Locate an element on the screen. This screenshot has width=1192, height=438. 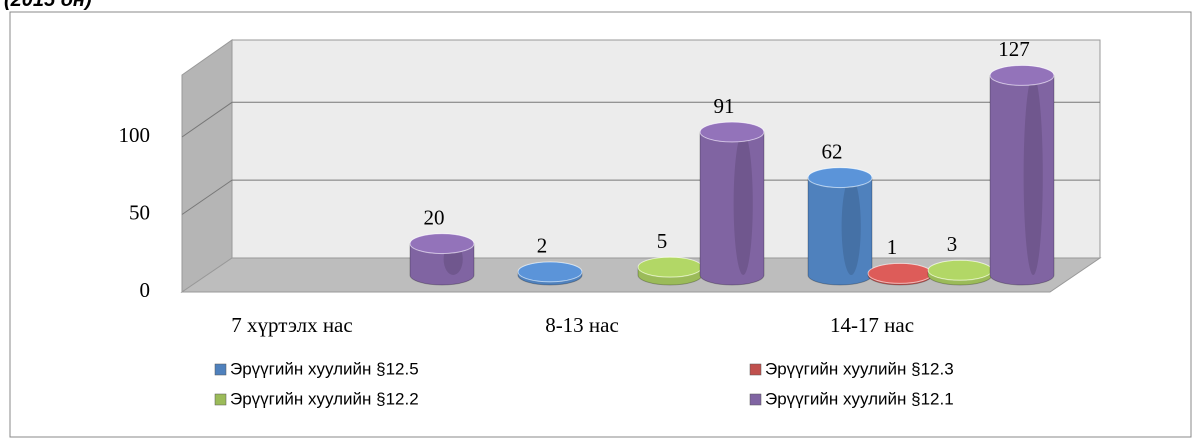
x-tick-label: 8-13 нас is located at coordinates (582, 325).